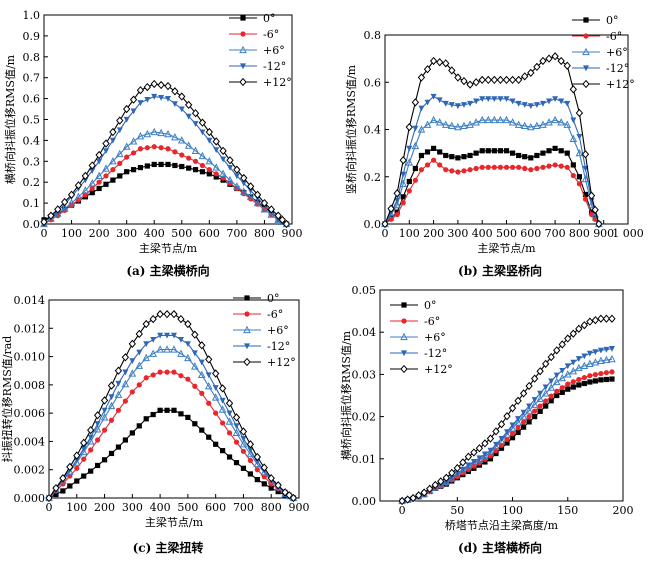 The width and height of the screenshot is (652, 565). Describe the element at coordinates (264, 330) in the screenshot. I see `legend: 0° -6° +6° -12° +12°` at that location.